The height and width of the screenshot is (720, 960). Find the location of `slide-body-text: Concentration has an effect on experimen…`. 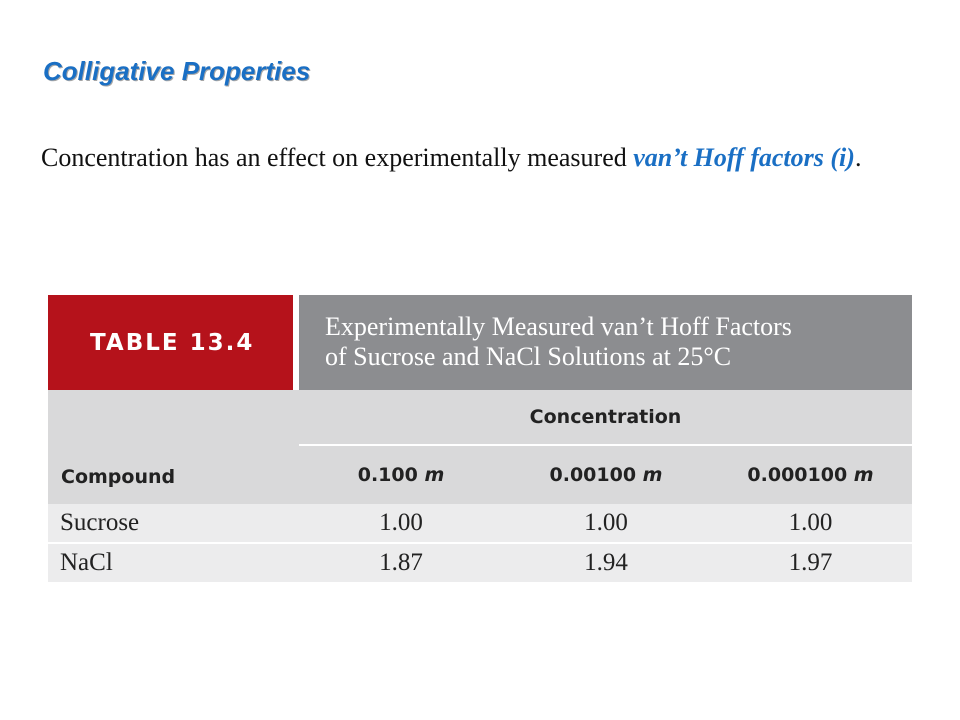

slide-body-text: Concentration has an effect on experimen… is located at coordinates (477, 157).